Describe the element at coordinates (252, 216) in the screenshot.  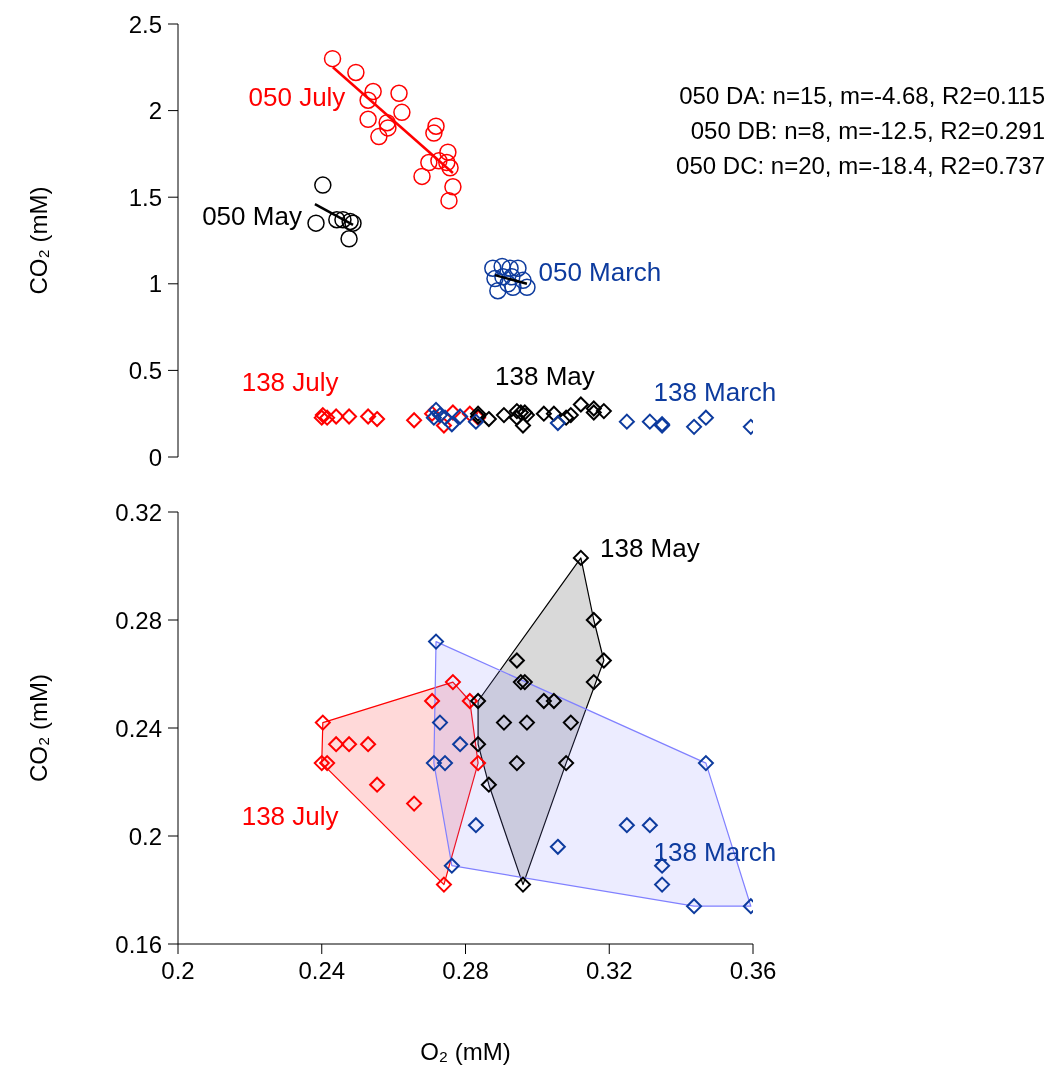
I see `series-label: 050 May` at that location.